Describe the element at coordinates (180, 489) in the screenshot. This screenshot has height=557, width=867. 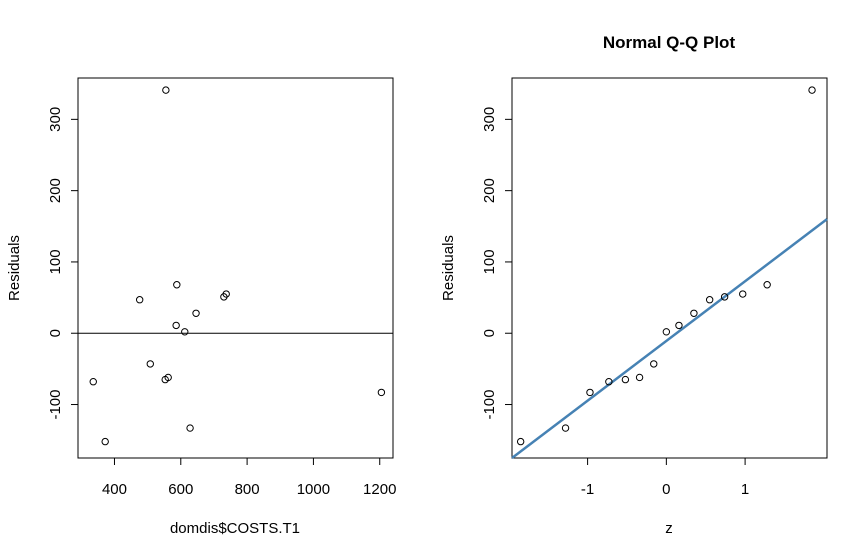
I see `x-tick-label: 600` at that location.